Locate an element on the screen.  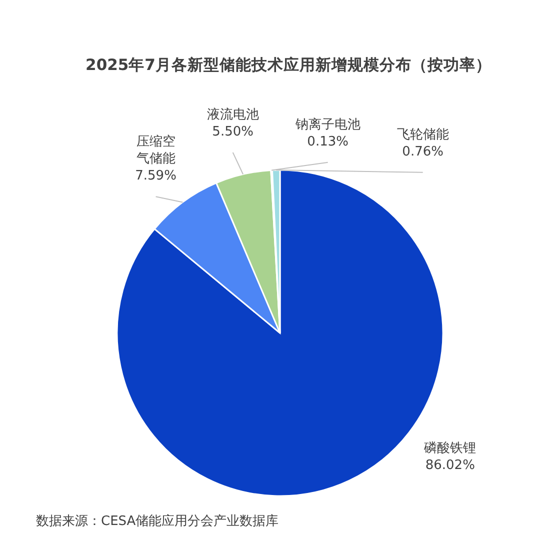
data-label: 86.02% is located at coordinates (450, 465).